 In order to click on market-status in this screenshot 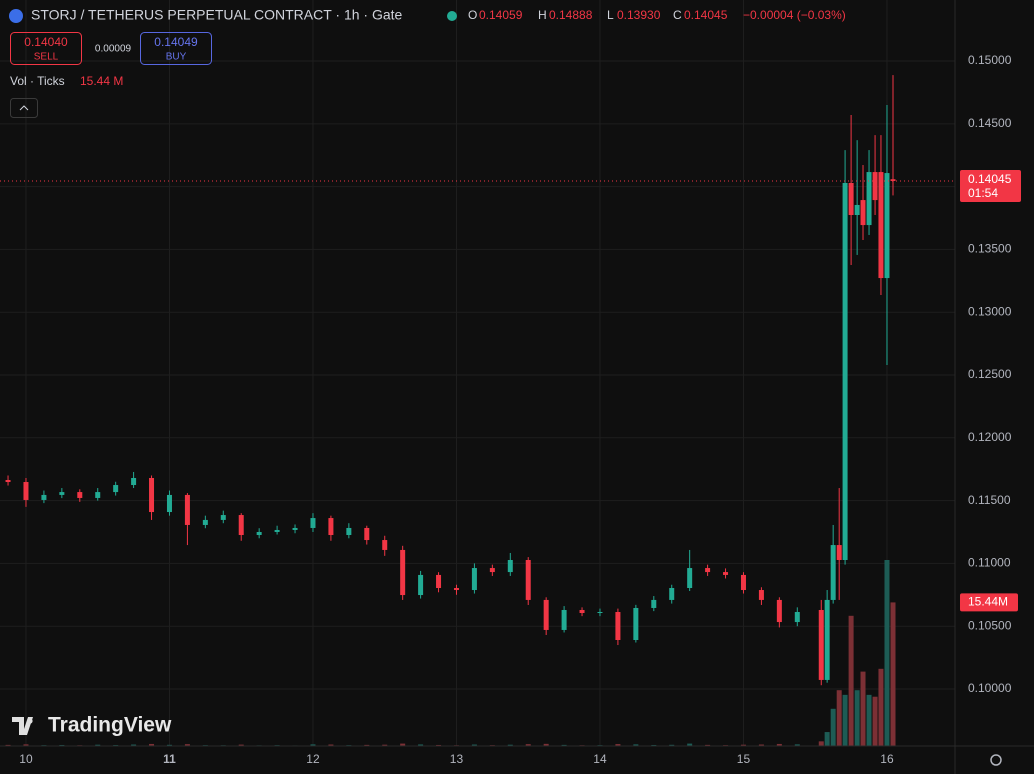, I will do `click(452, 16)`.